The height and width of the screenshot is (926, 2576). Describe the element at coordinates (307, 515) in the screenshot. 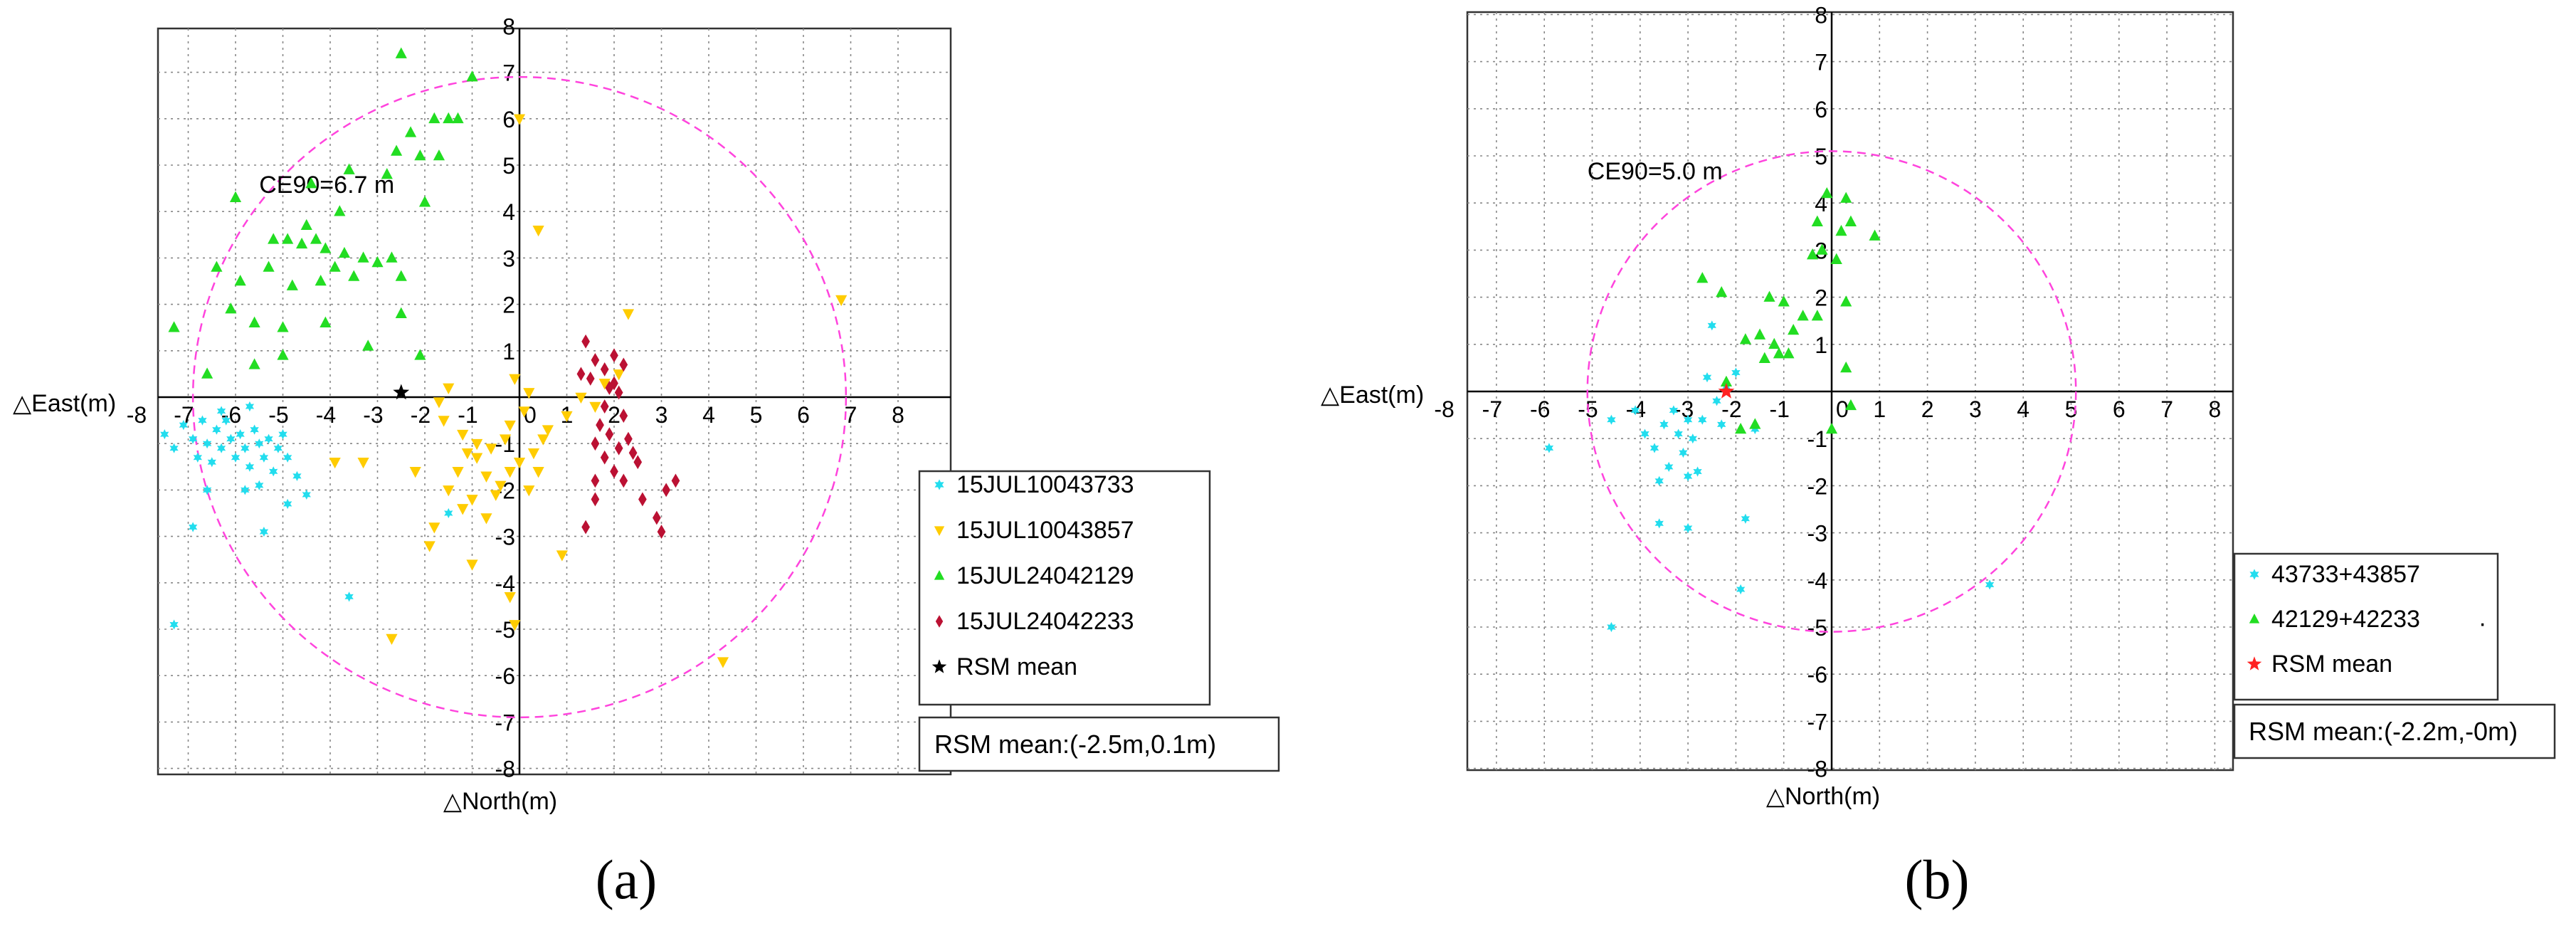

I see `series-15jul10043733` at that location.